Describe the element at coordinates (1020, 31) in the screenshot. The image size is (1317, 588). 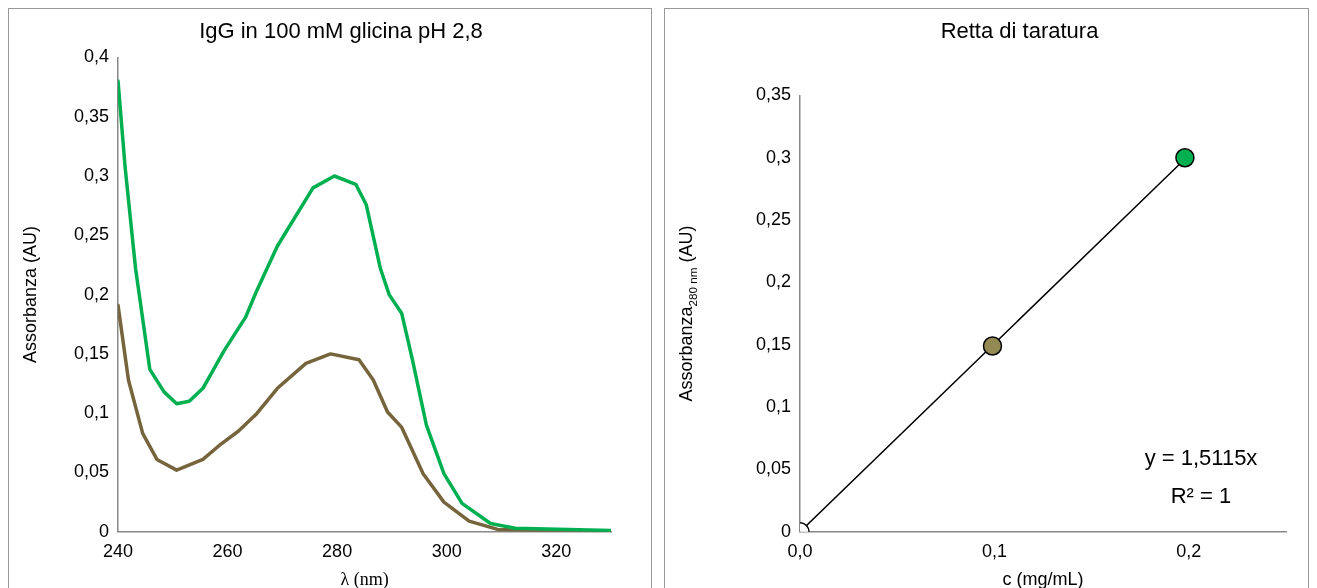
I see `chart-title: Retta di taratura` at that location.